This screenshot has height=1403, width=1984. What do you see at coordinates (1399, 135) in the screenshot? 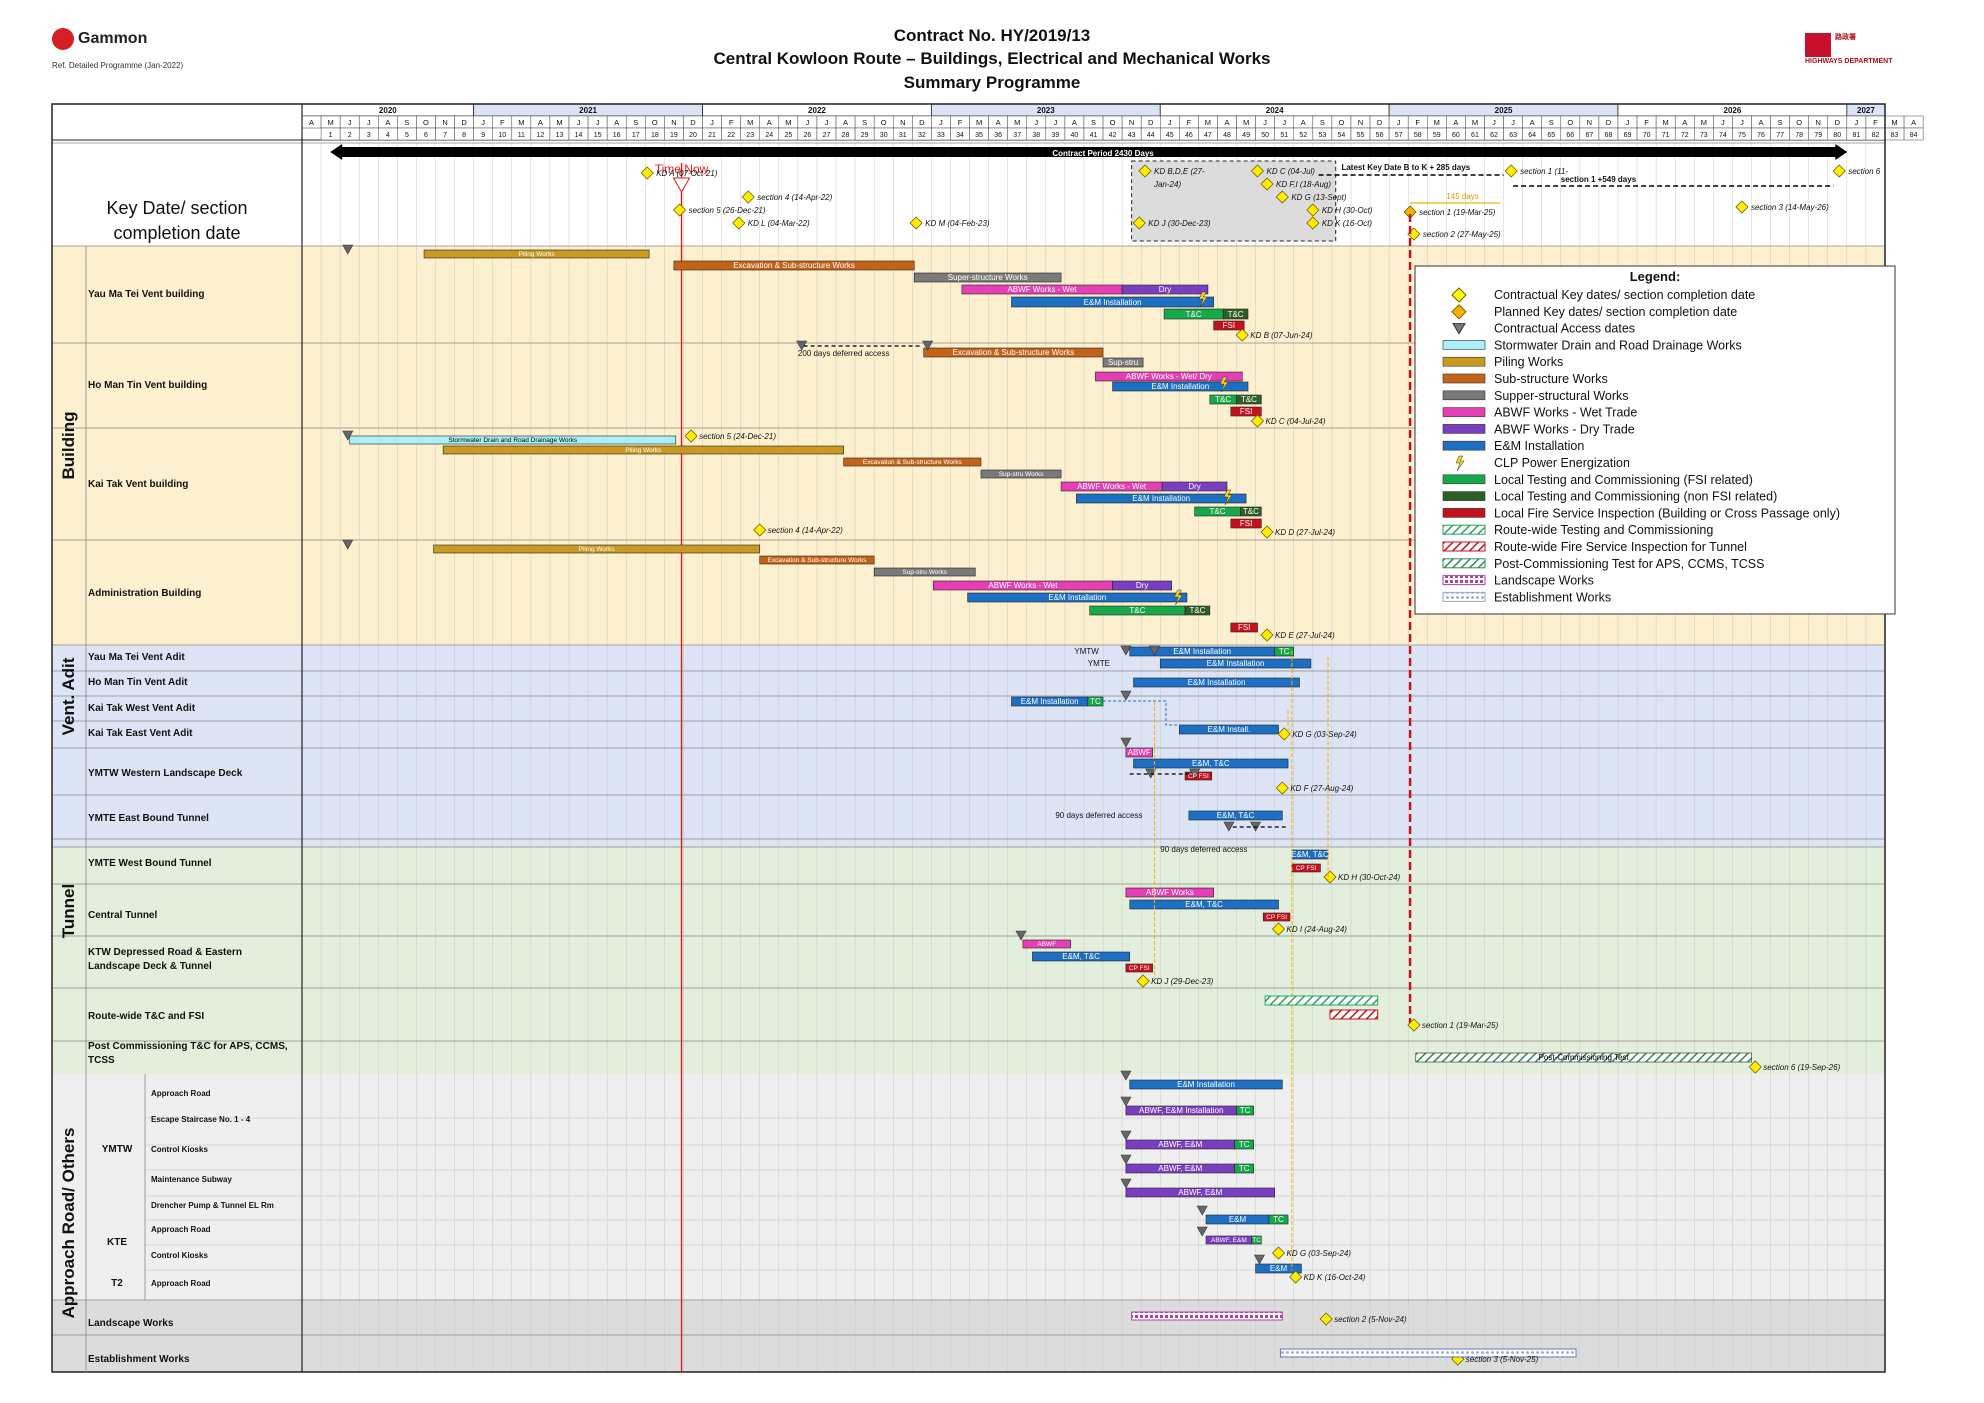
I see `index-label: 57` at bounding box center [1399, 135].